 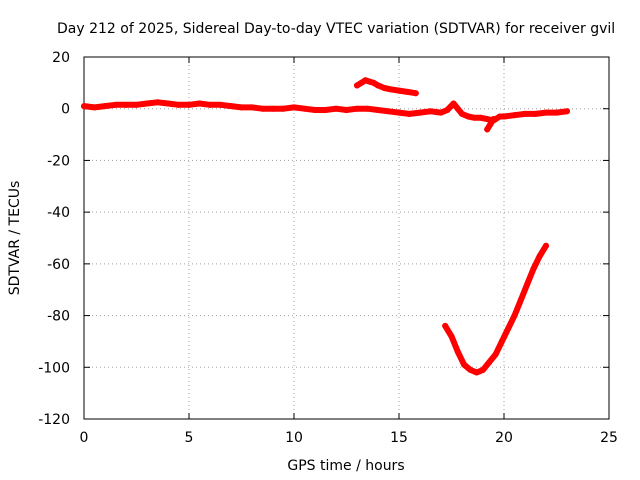 I want to click on x-tick-label: 10, so click(x=294, y=438).